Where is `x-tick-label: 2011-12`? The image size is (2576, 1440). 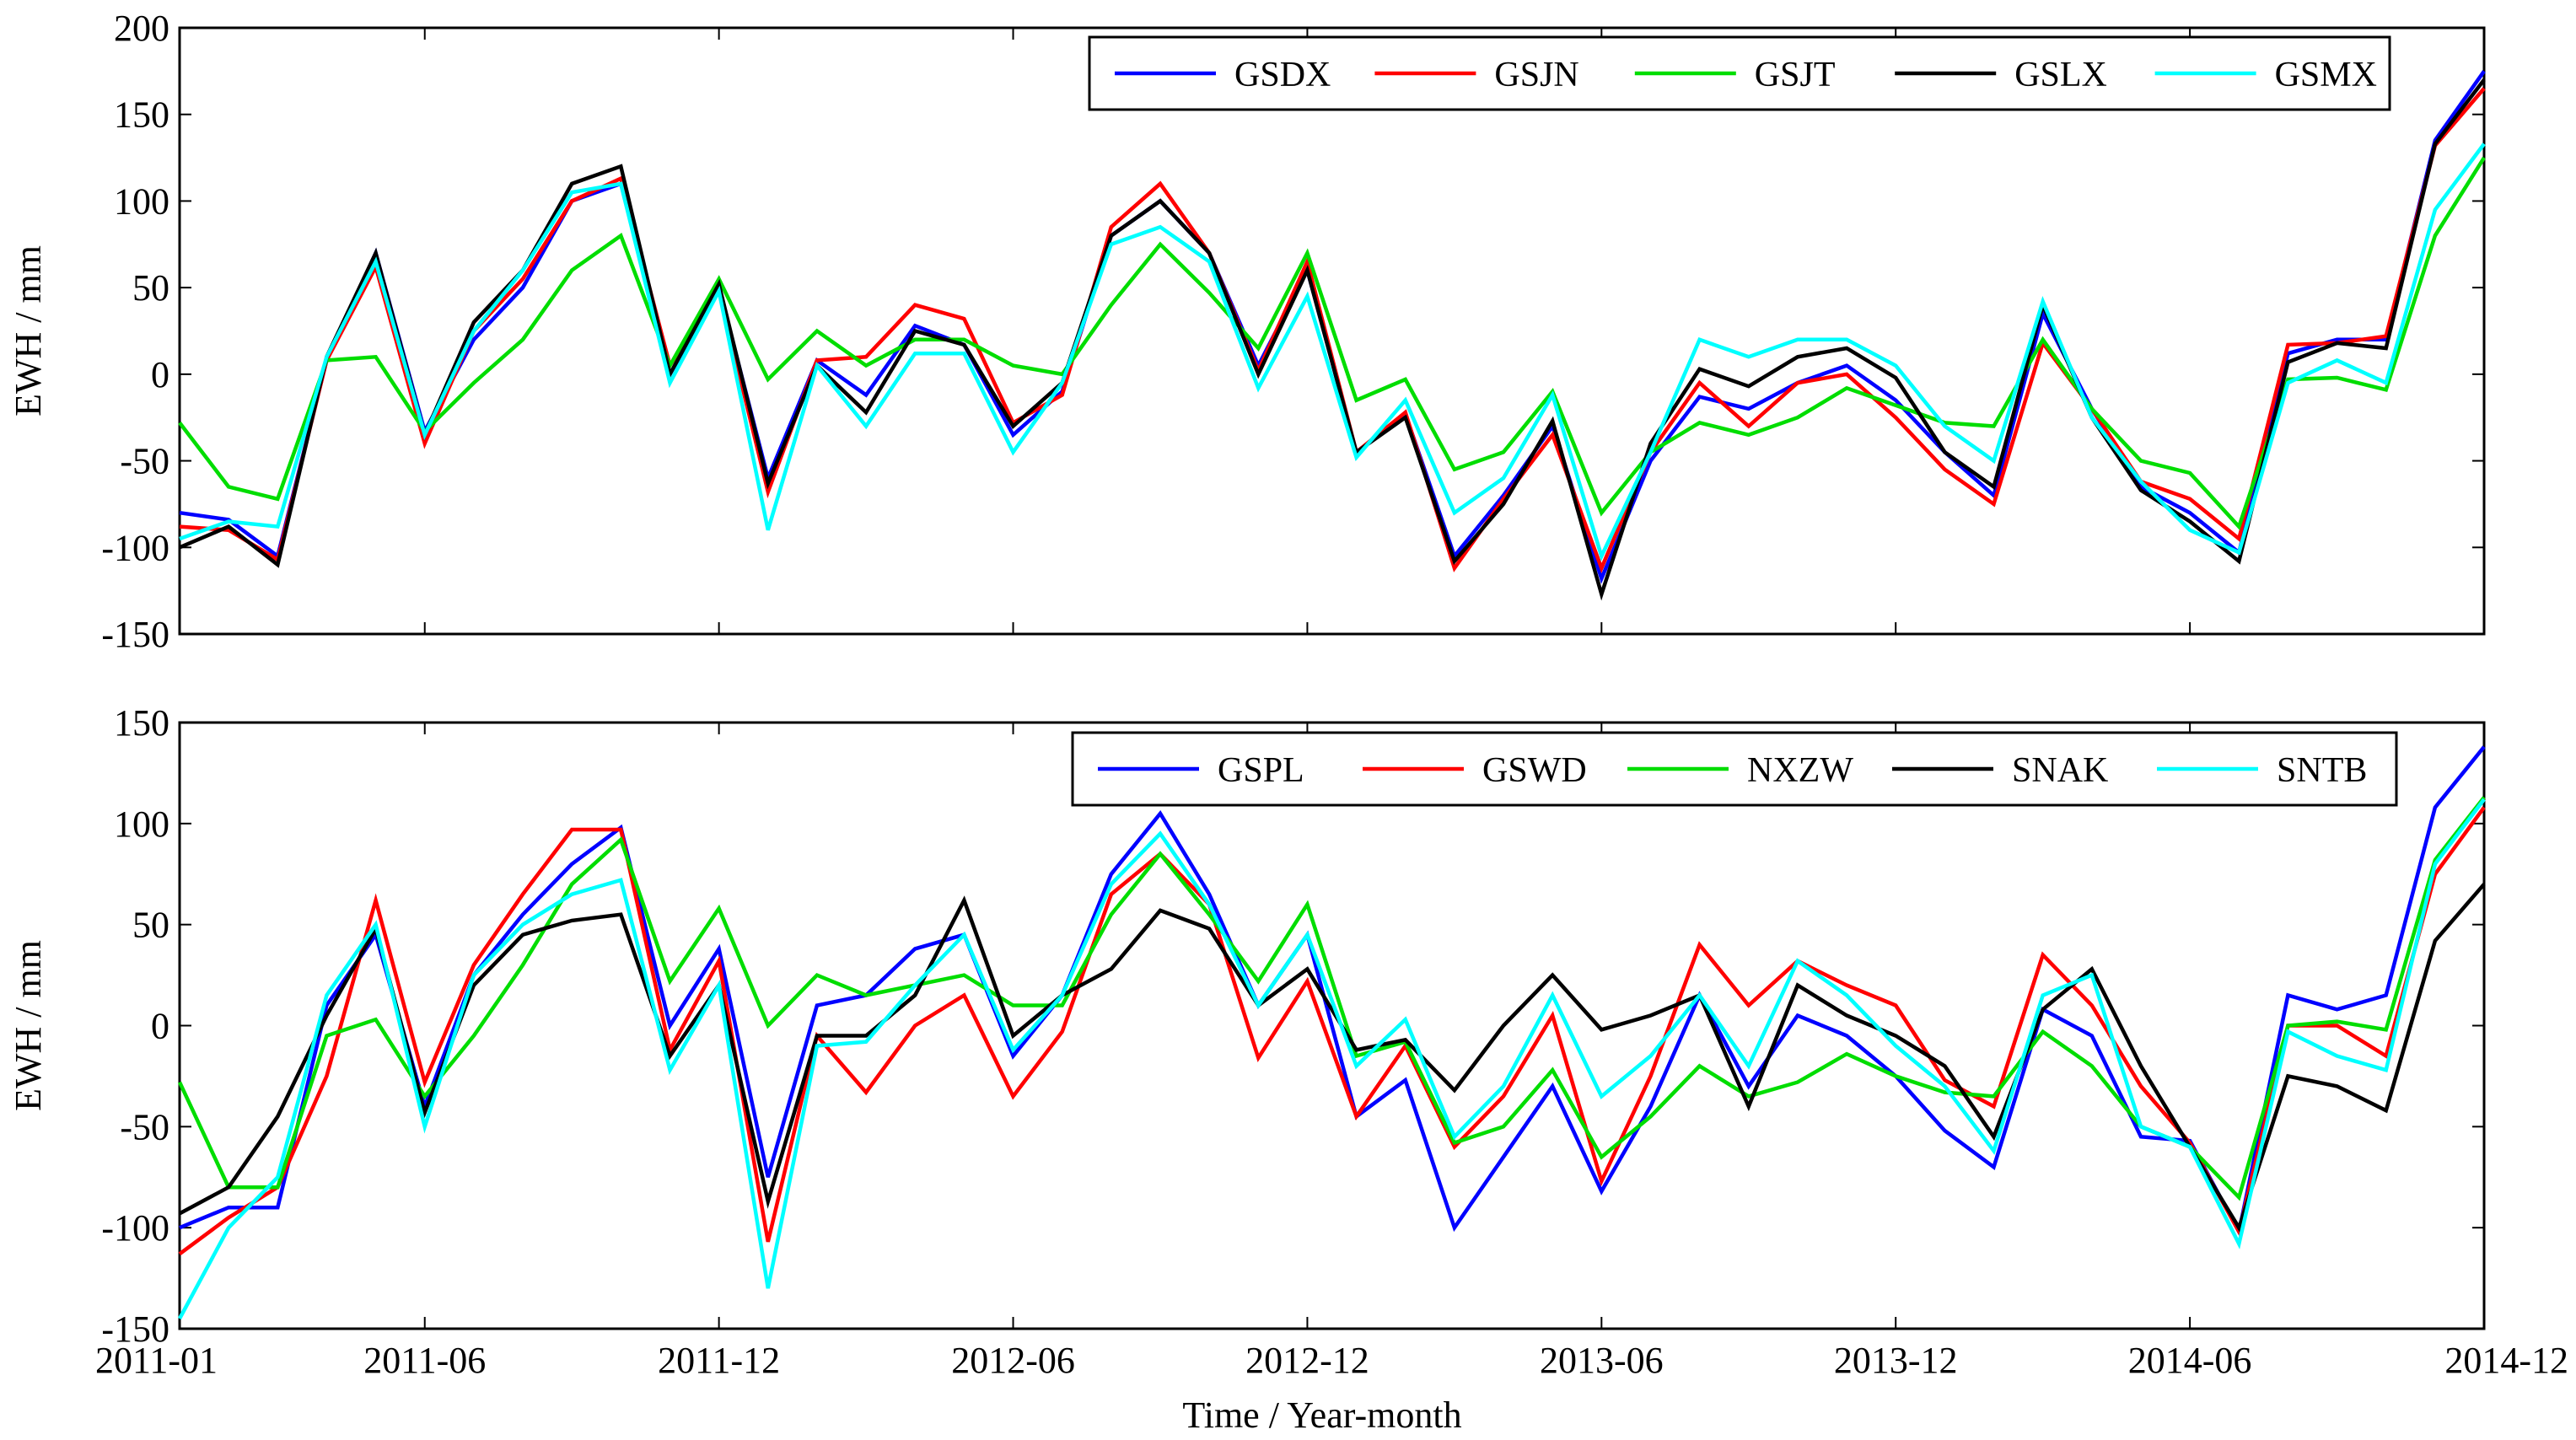
x-tick-label: 2011-12 is located at coordinates (719, 1360).